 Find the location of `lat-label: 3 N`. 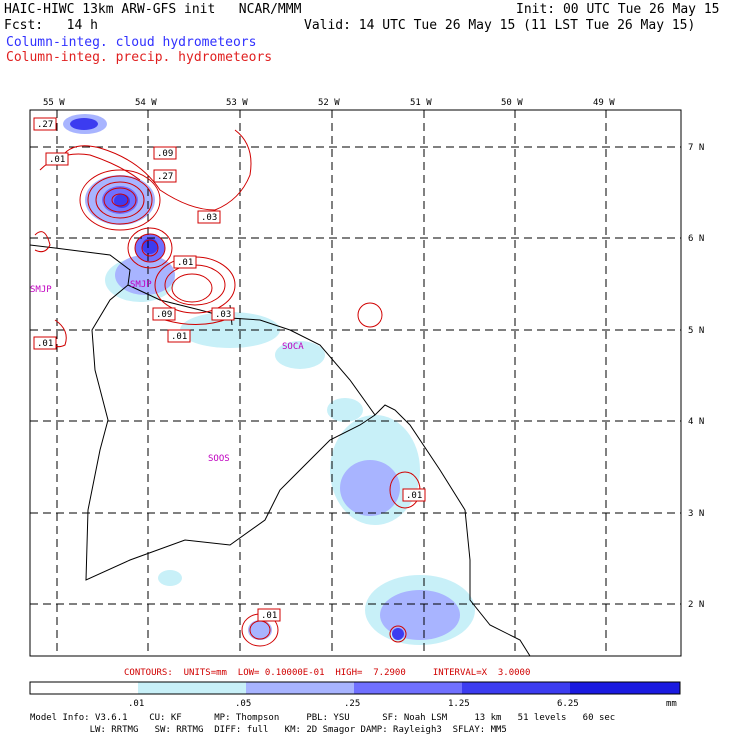

lat-label: 3 N is located at coordinates (696, 514).